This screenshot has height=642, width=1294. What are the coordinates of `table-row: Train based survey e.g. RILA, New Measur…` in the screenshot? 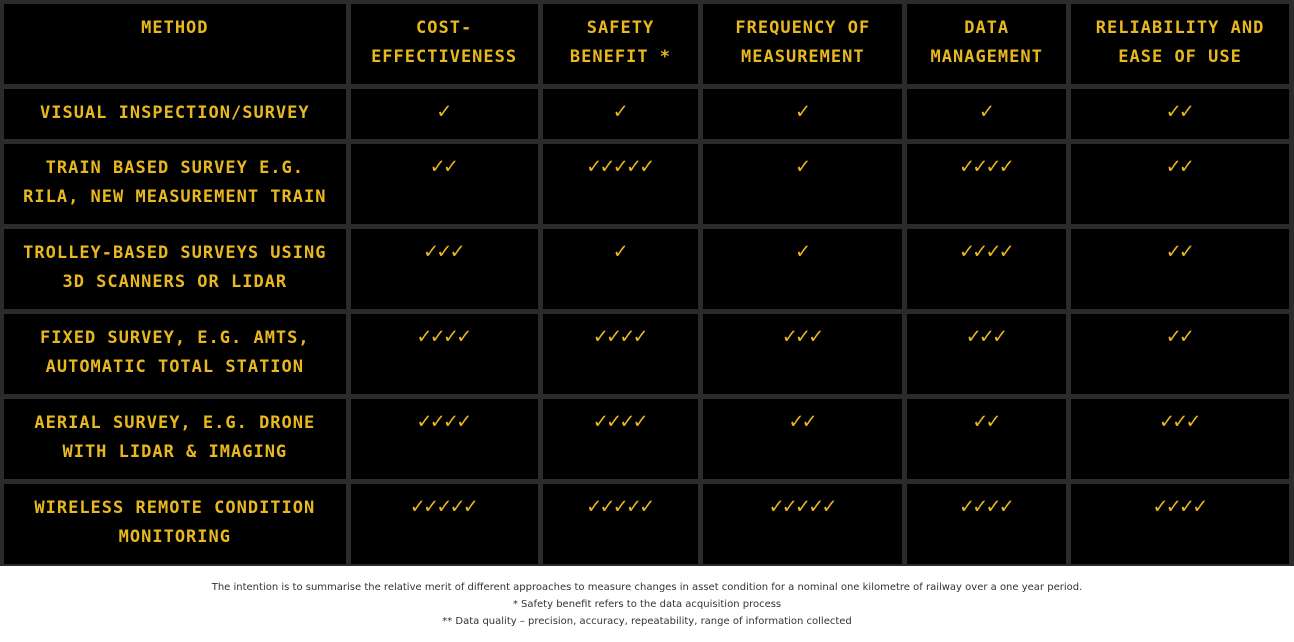 It's located at (646, 184).